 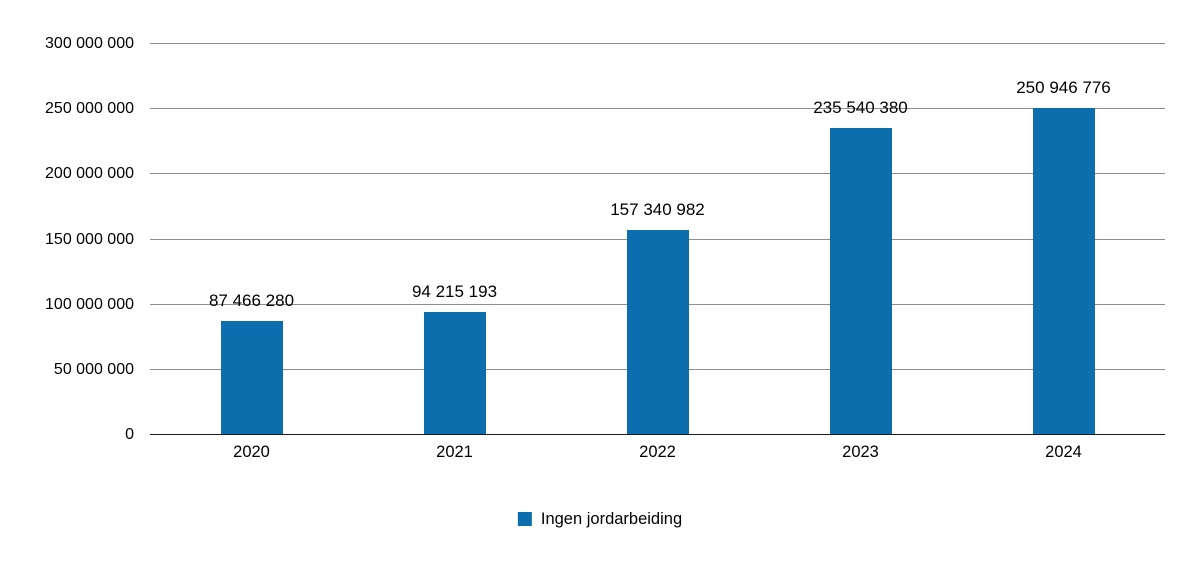 What do you see at coordinates (657, 434) in the screenshot?
I see `x-axis-line` at bounding box center [657, 434].